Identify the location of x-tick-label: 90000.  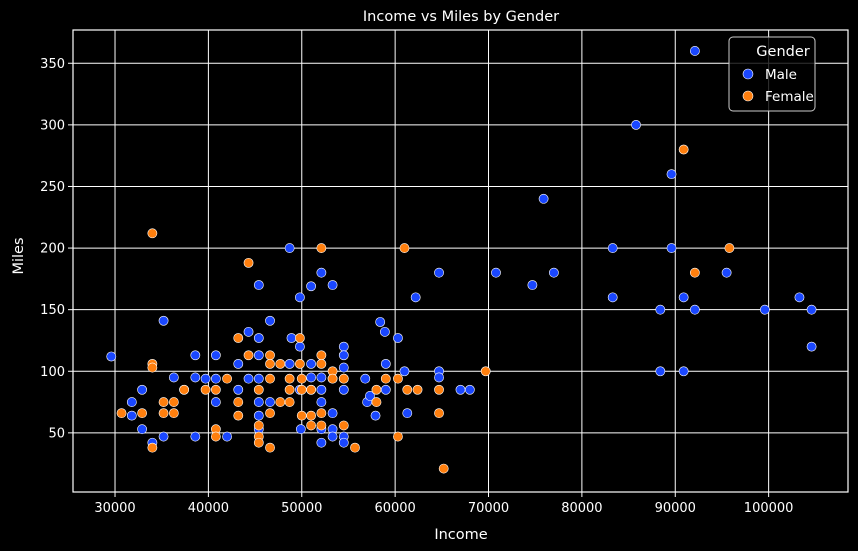
(675, 508).